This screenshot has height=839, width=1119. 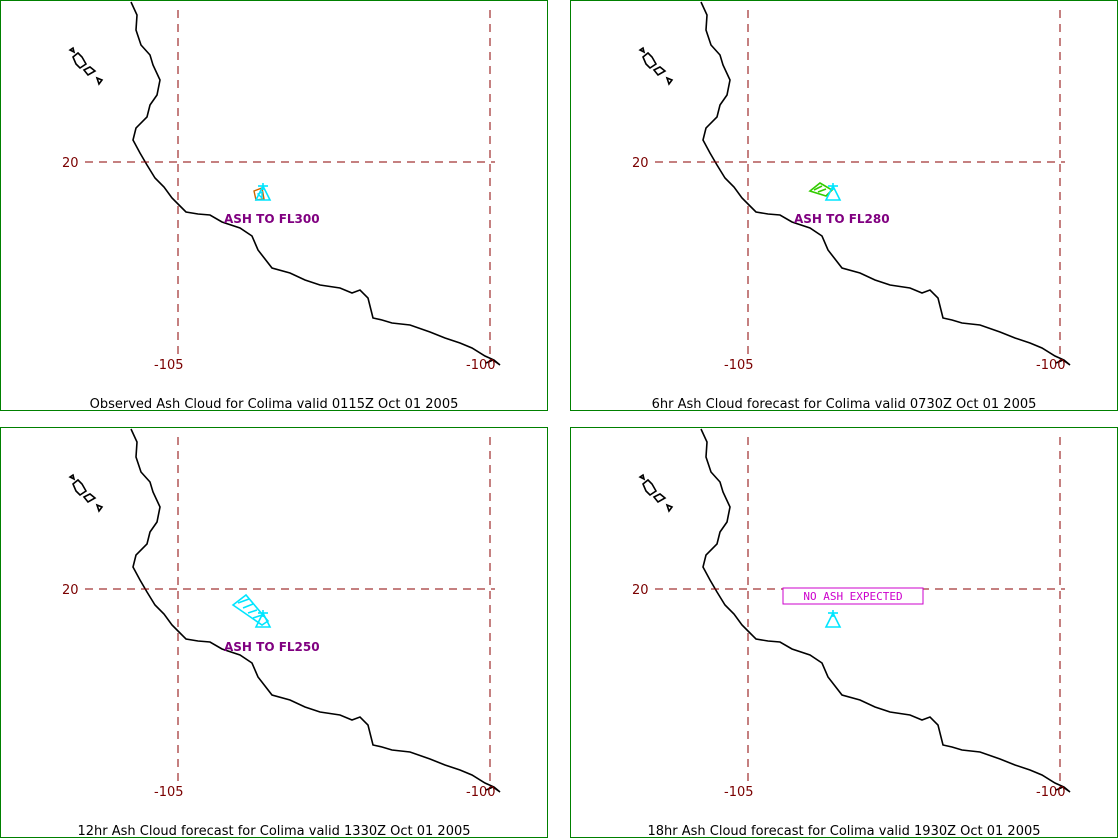 I want to click on ash-label: ASH TO FL280, so click(x=842, y=219).